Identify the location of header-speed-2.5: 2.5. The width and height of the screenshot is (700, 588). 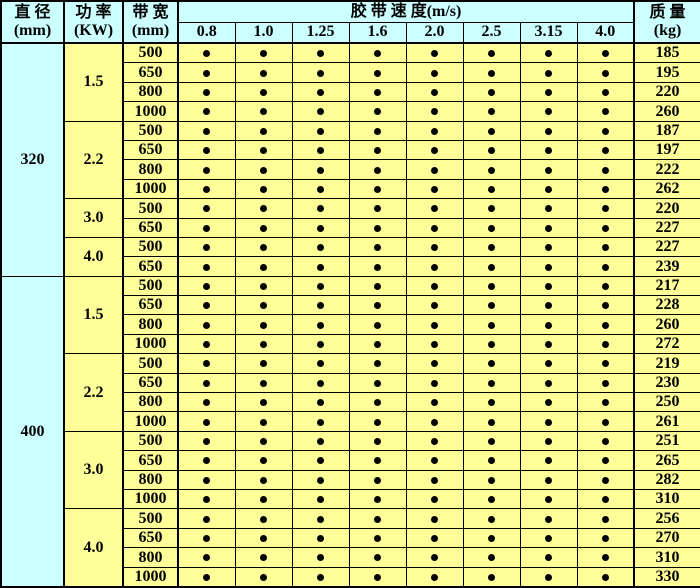
(491, 32).